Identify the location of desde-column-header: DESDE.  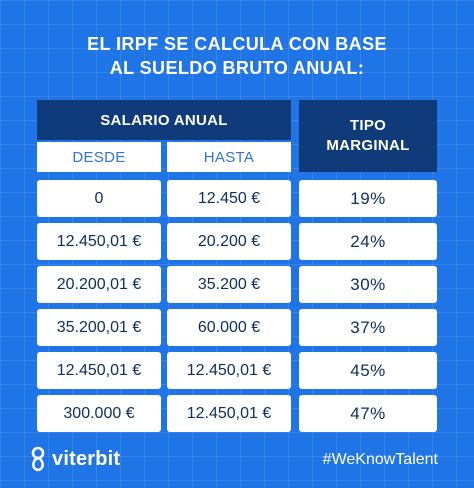
(99, 157).